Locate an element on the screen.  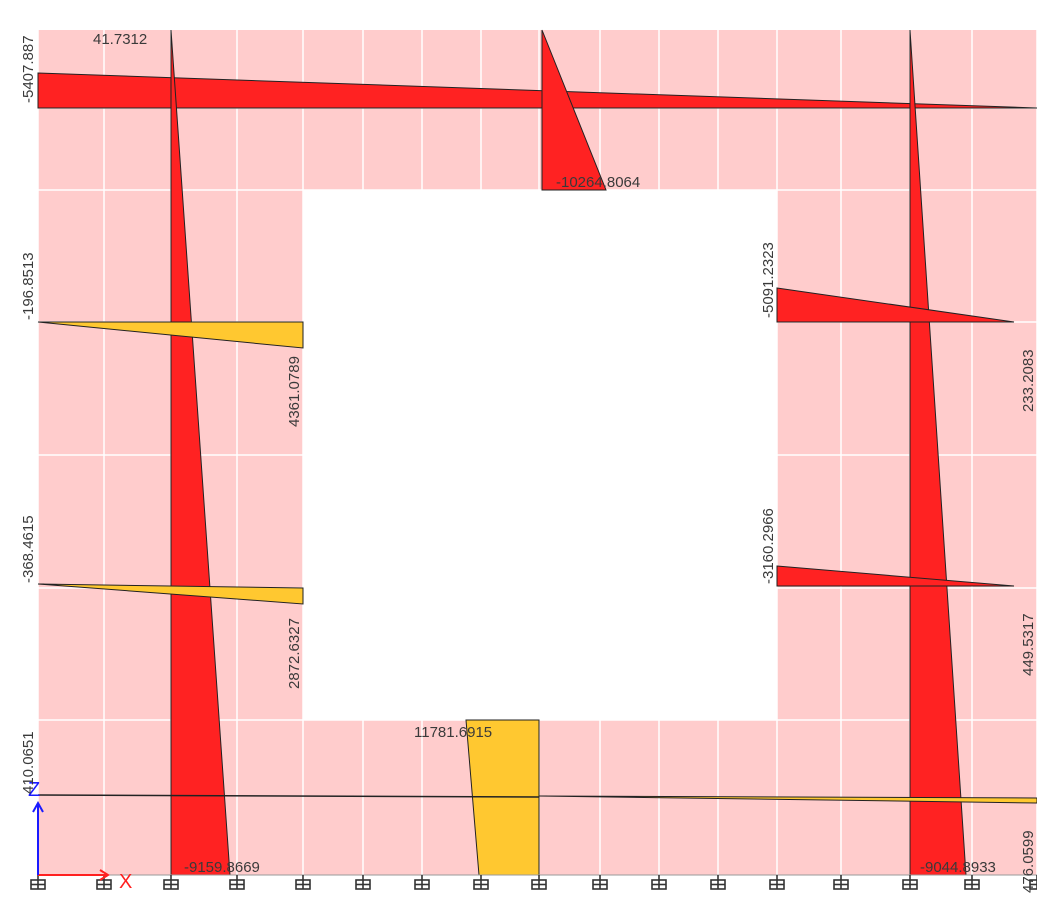
base-supports is located at coordinates (533, 882).